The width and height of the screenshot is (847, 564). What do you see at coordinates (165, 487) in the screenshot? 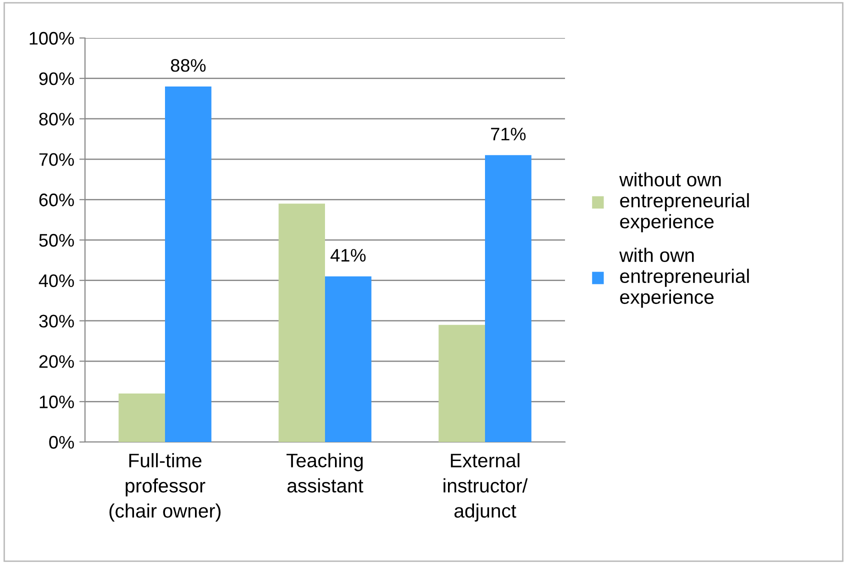
I see `x-tick-label: Full-time professor (chair owner)` at bounding box center [165, 487].